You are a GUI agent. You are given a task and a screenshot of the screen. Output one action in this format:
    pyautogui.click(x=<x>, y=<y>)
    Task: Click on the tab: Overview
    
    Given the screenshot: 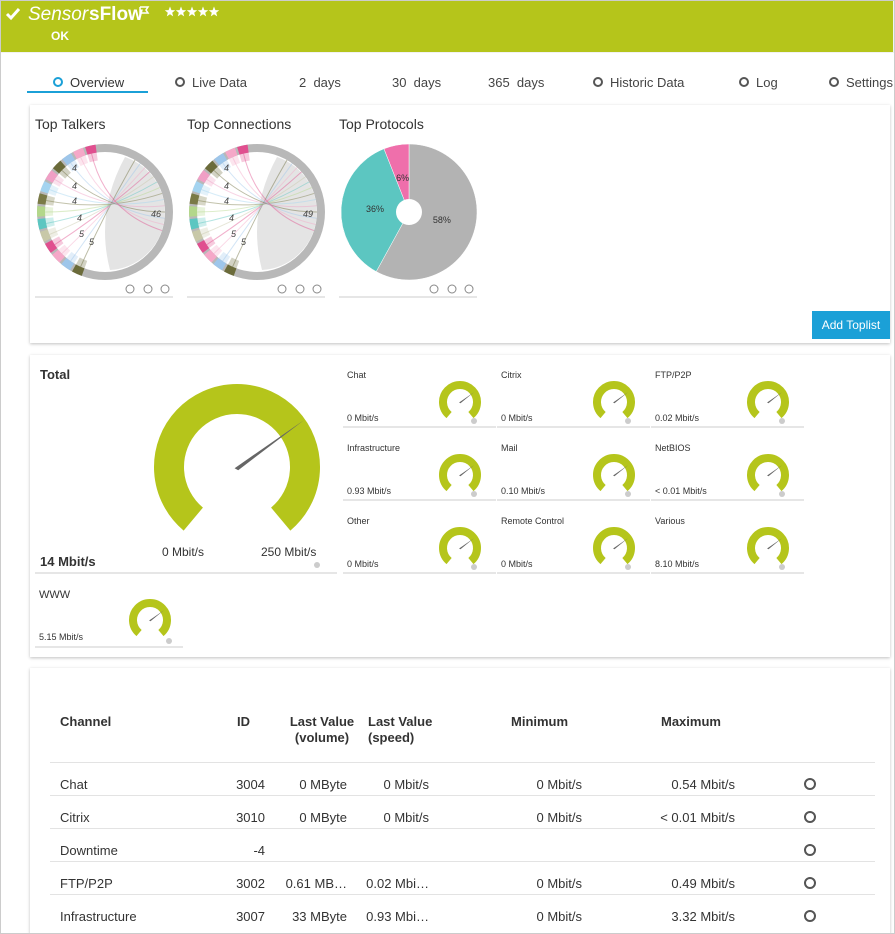 What is the action you would take?
    pyautogui.click(x=97, y=82)
    